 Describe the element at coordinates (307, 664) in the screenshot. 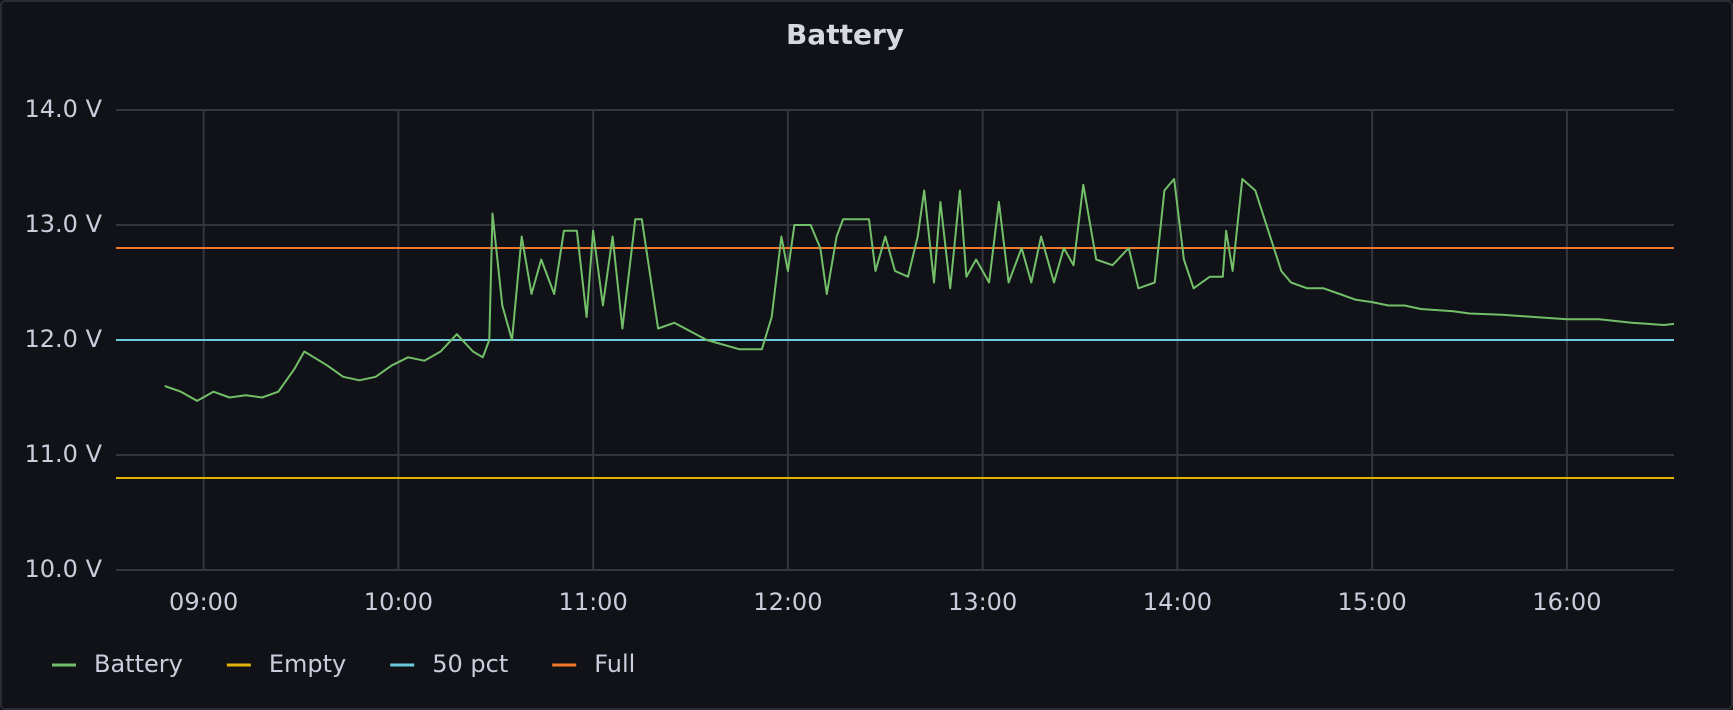

I see `legend-label: Empty` at that location.